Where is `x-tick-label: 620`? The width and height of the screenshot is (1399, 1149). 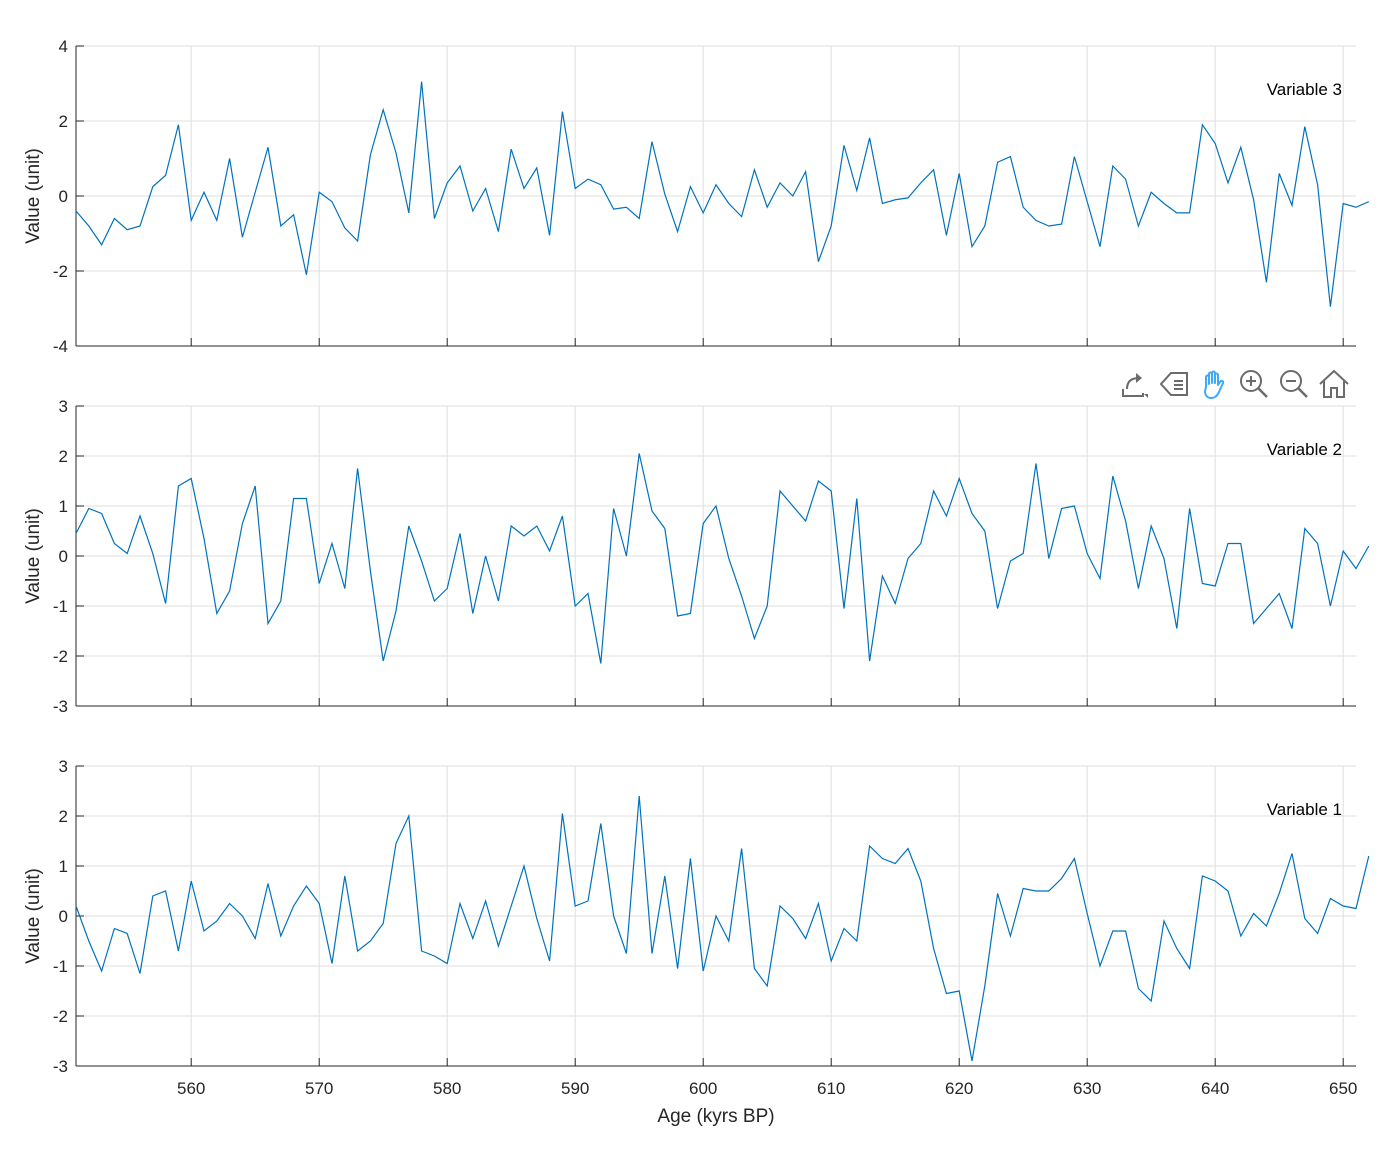 x-tick-label: 620 is located at coordinates (959, 1088).